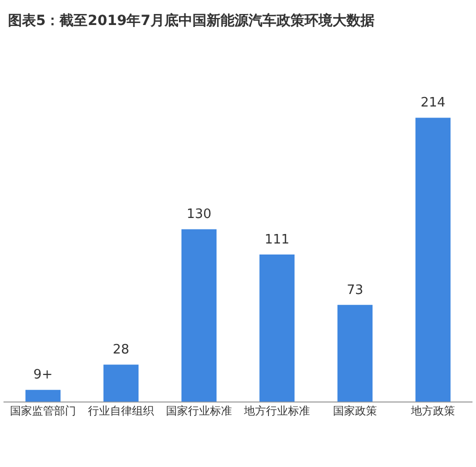 The height and width of the screenshot is (467, 476). Describe the element at coordinates (43, 411) in the screenshot. I see `x-tick-label: 国家监管部门` at that location.